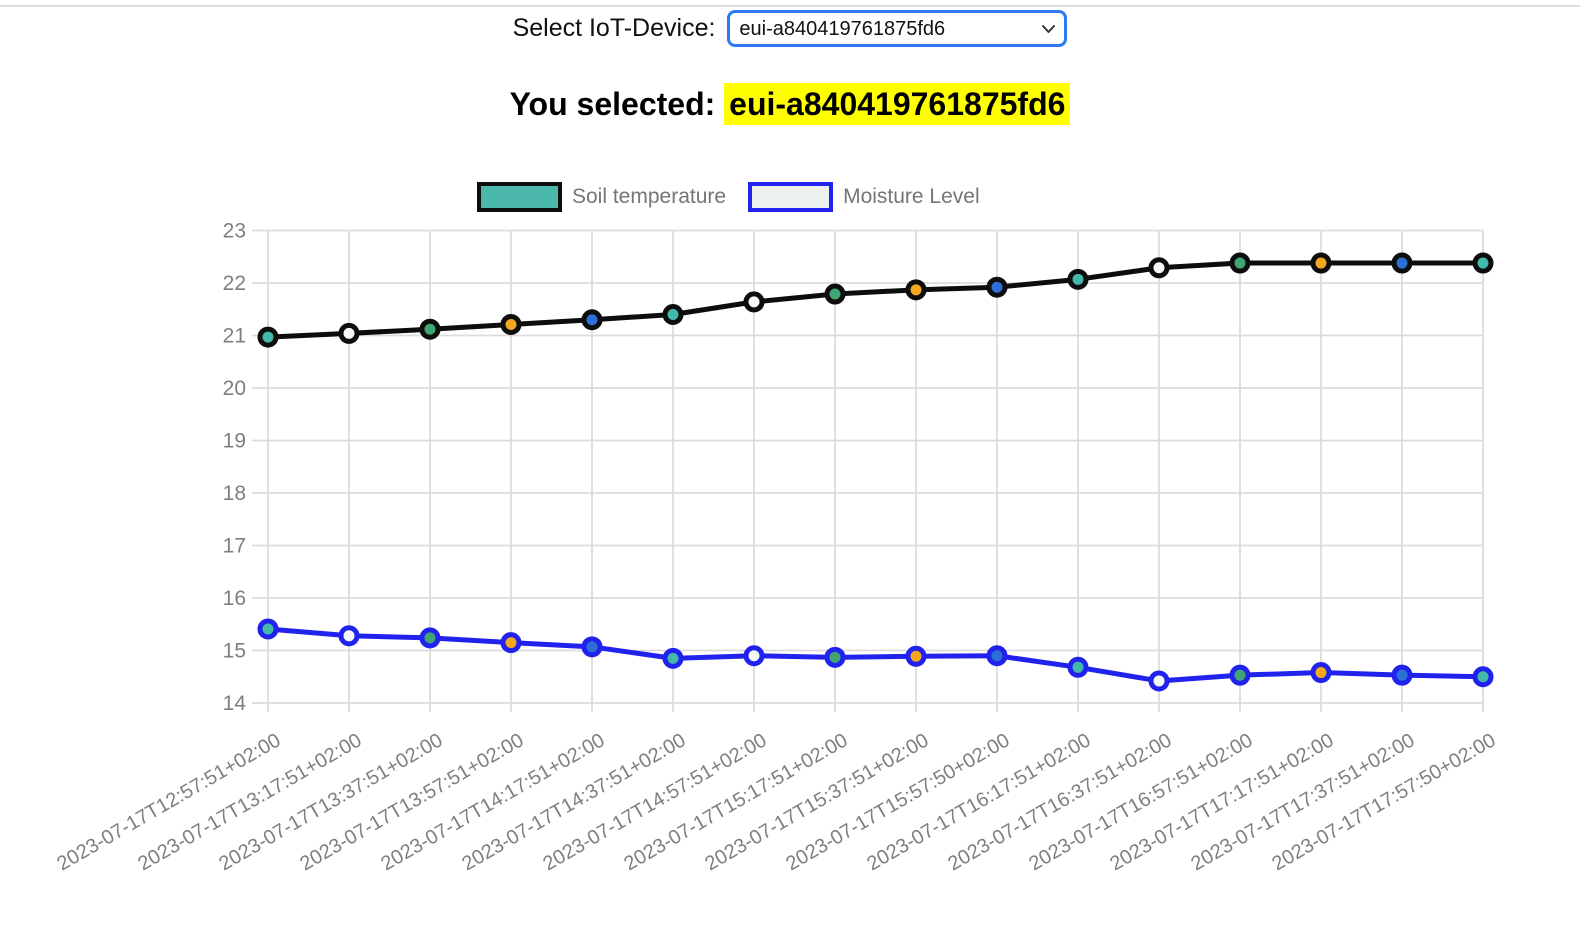  I want to click on legend-label-moisture-level: Moisture Level, so click(911, 196).